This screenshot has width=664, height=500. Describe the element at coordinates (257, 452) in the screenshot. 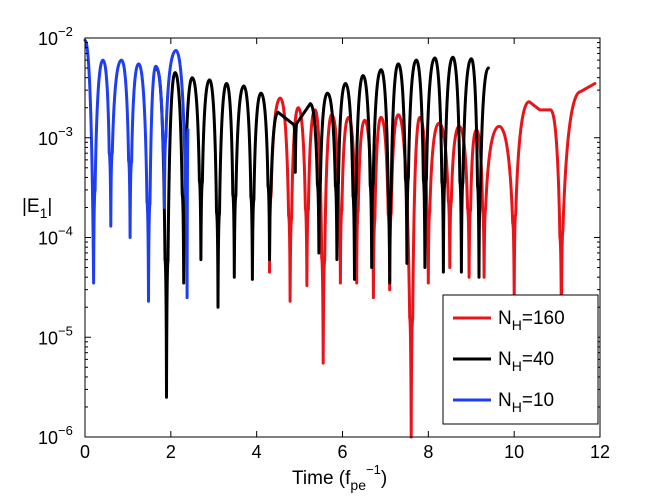

I see `x-tick-label: 4` at that location.